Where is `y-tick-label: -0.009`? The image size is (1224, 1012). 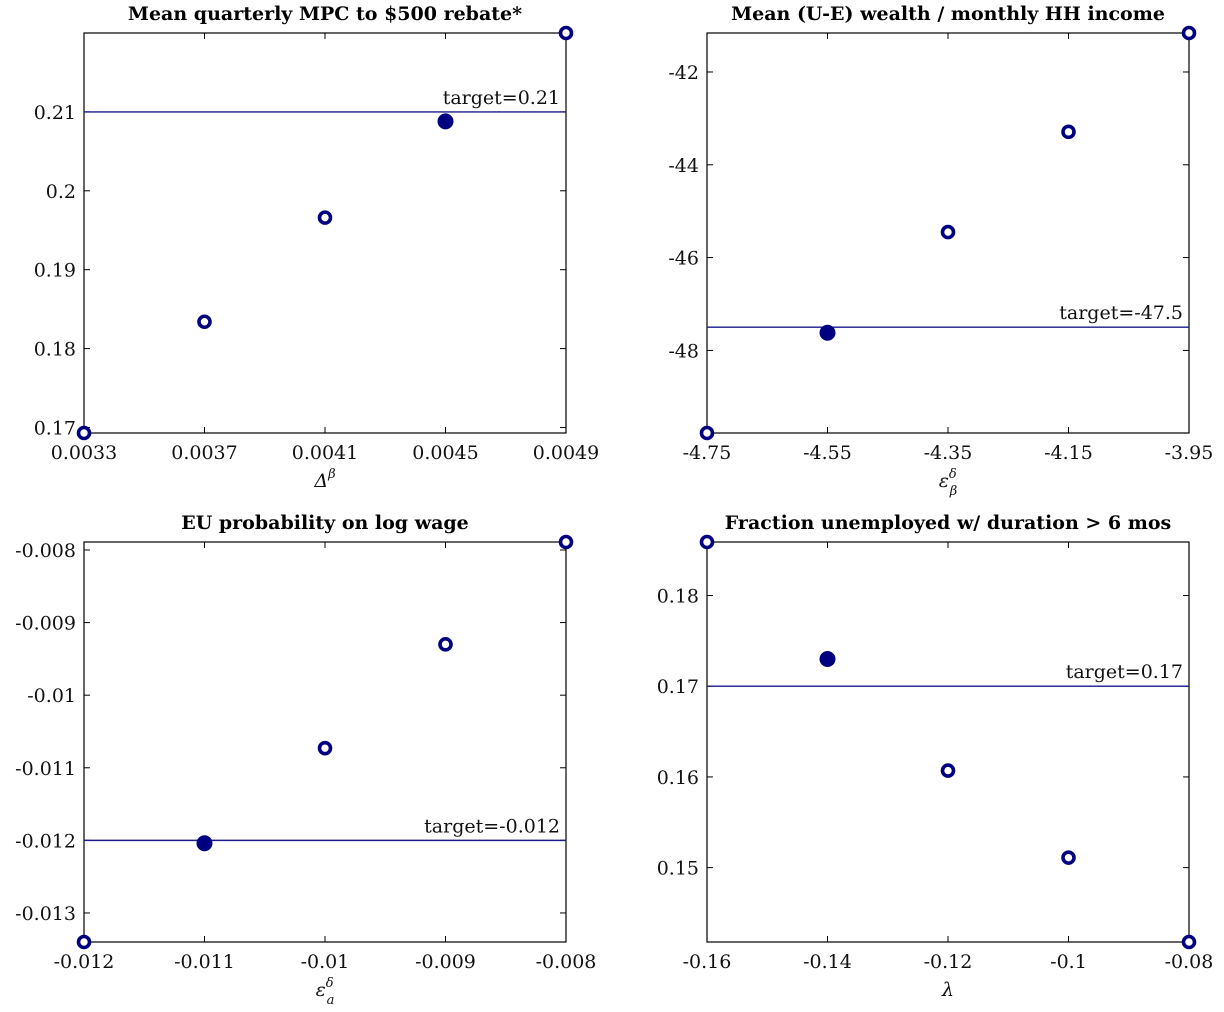 y-tick-label: -0.009 is located at coordinates (45, 624).